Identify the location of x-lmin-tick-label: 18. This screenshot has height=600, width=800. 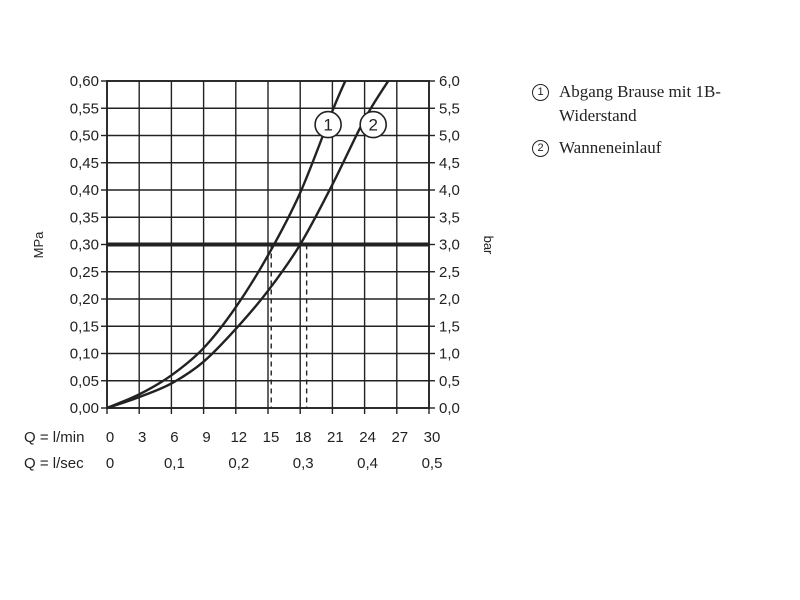
(303, 437).